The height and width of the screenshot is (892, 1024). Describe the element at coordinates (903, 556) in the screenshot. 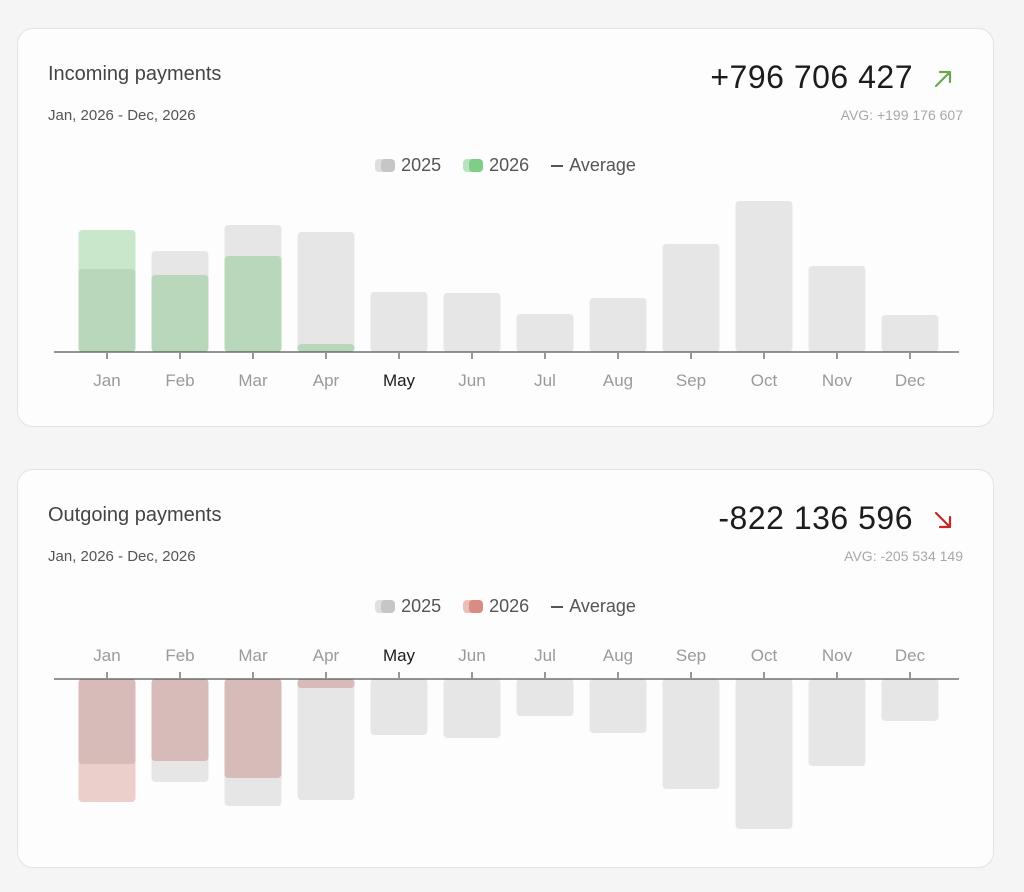

I see `average-amount: AVG: -205 534 149` at that location.